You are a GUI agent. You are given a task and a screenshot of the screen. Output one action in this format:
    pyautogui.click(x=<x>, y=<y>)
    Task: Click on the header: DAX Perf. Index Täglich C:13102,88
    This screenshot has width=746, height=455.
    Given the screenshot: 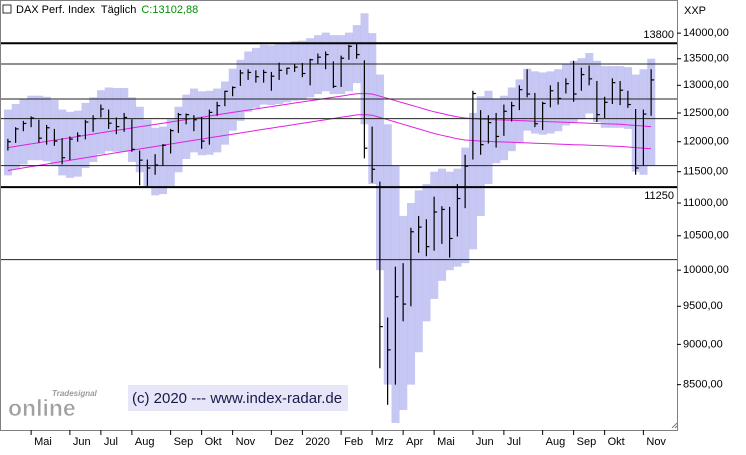 What is the action you would take?
    pyautogui.click(x=107, y=10)
    